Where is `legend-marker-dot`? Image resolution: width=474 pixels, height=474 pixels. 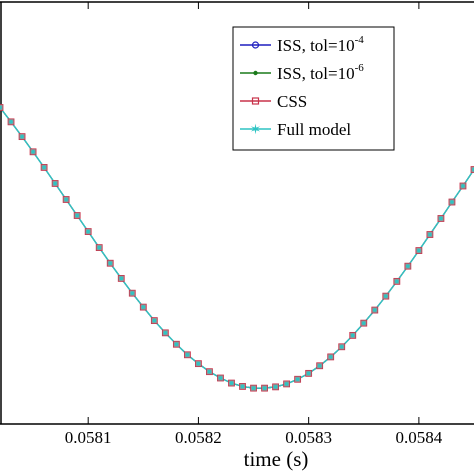 legend-marker-dot is located at coordinates (255, 73).